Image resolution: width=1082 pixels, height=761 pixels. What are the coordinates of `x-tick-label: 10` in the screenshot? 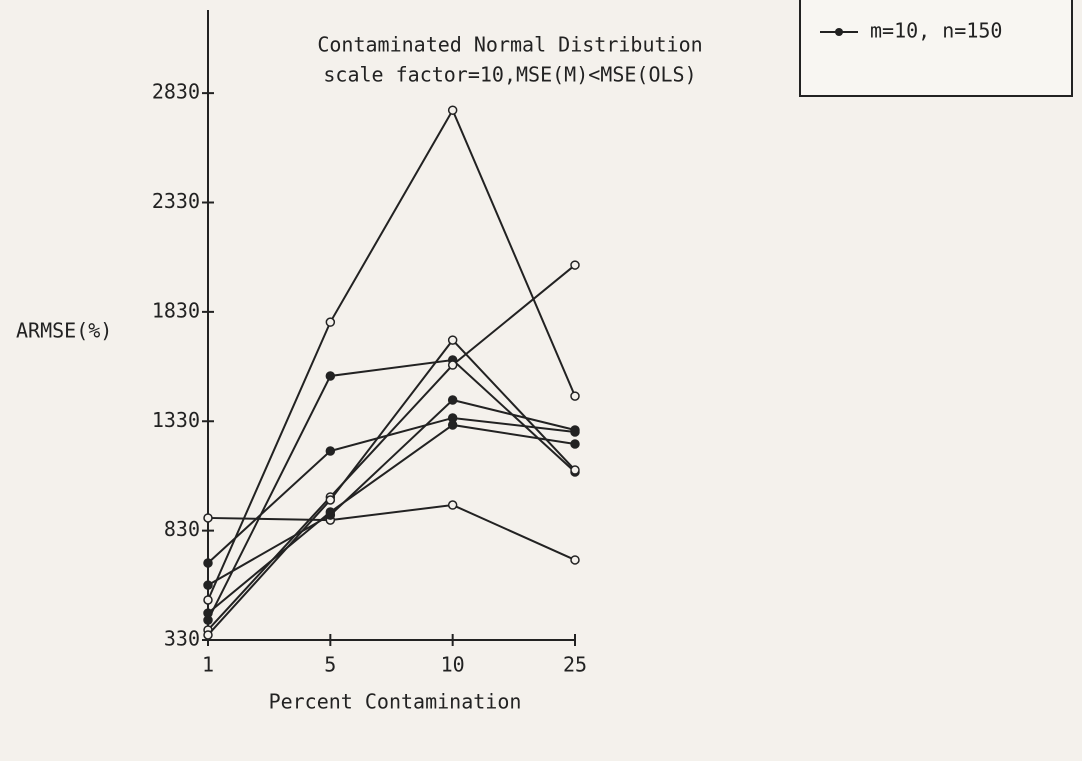 It's located at (453, 665).